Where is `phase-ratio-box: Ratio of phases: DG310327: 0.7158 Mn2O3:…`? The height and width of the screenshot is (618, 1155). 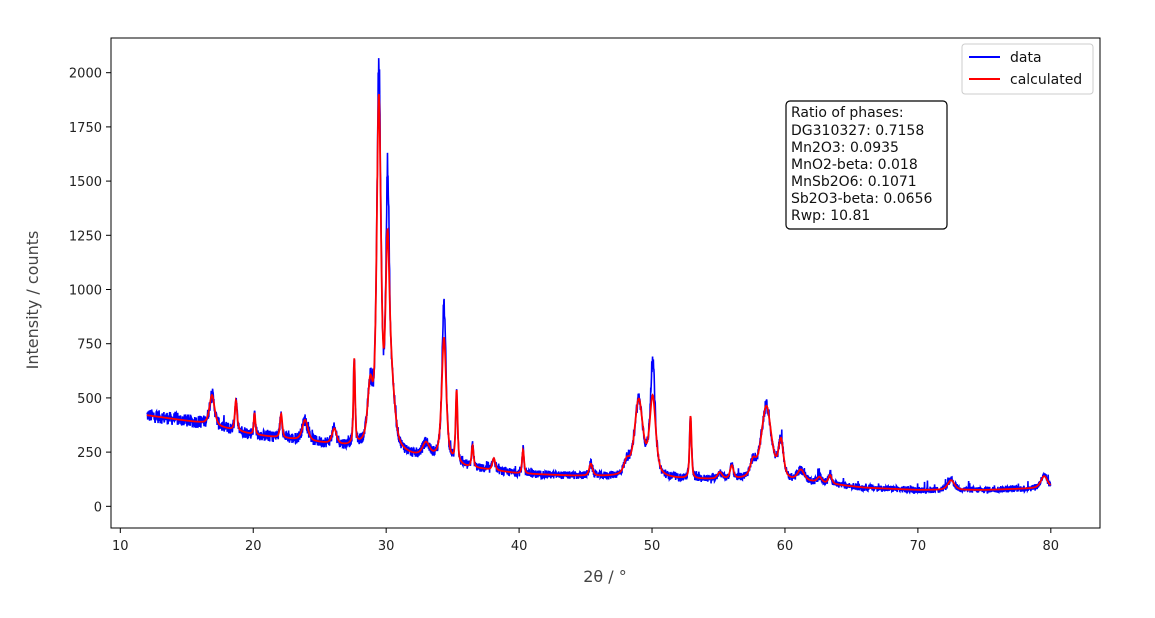 phase-ratio-box: Ratio of phases: DG310327: 0.7158 Mn2O3:… is located at coordinates (866, 165).